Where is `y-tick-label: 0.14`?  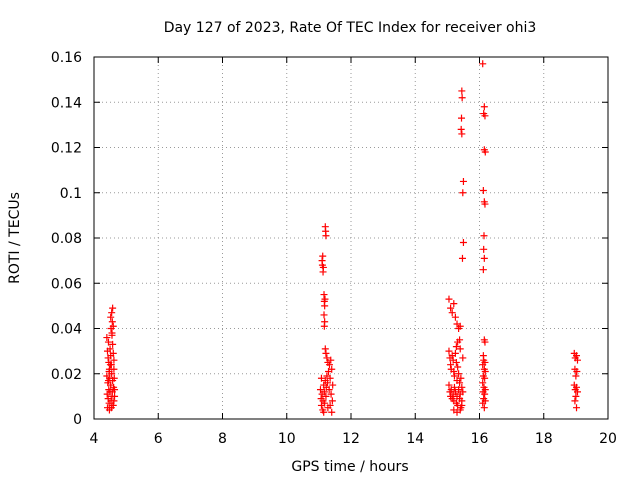 y-tick-label: 0.14 is located at coordinates (66, 103).